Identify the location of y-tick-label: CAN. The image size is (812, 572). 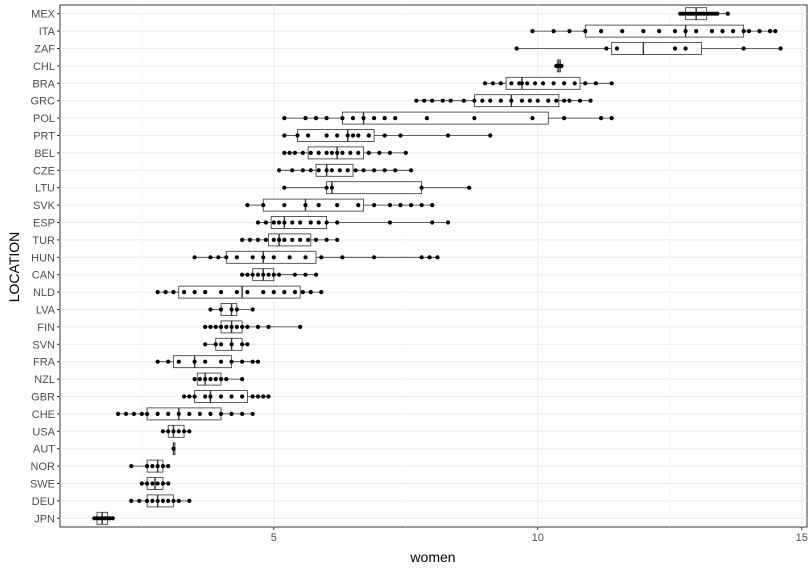
(43, 276).